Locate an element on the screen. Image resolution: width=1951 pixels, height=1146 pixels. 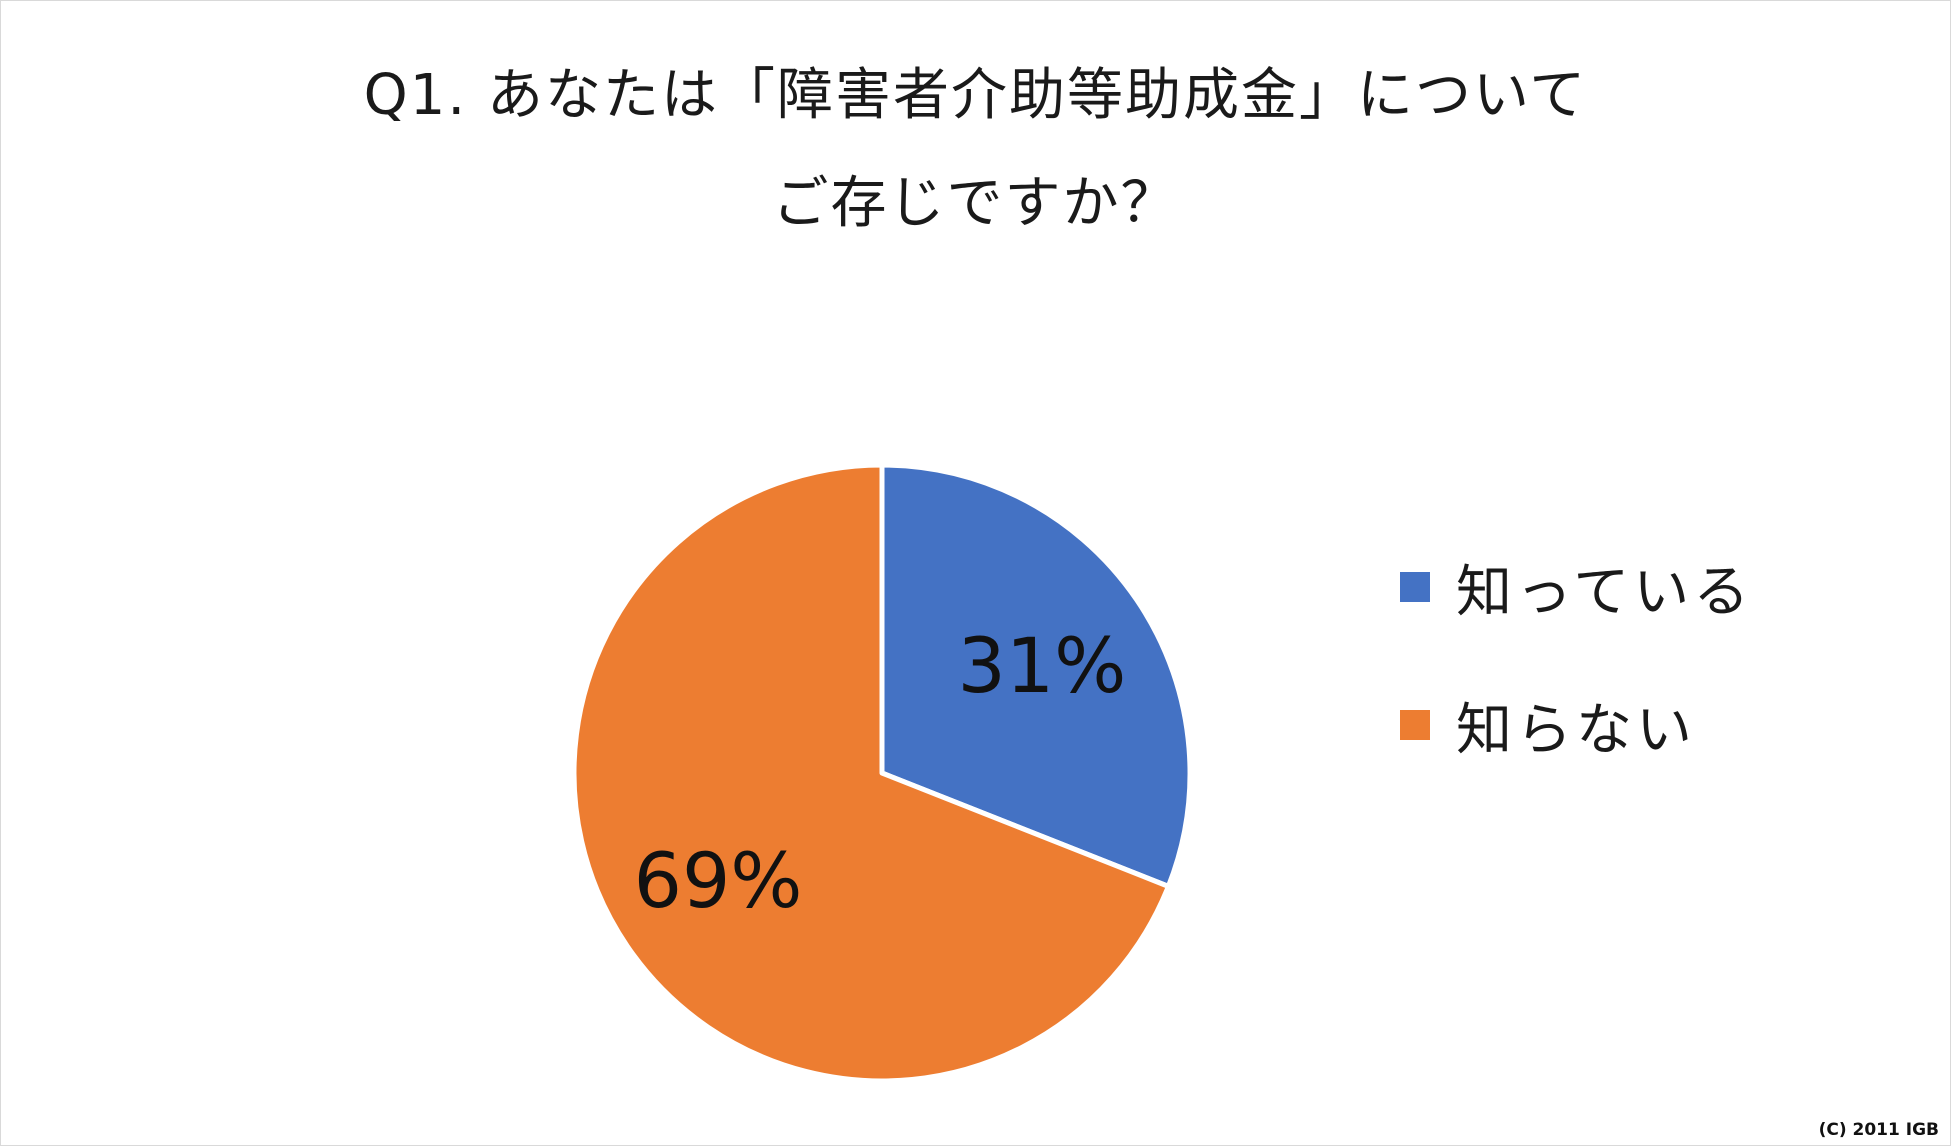
legend-label-unknown: 知らない is located at coordinates (1576, 730).